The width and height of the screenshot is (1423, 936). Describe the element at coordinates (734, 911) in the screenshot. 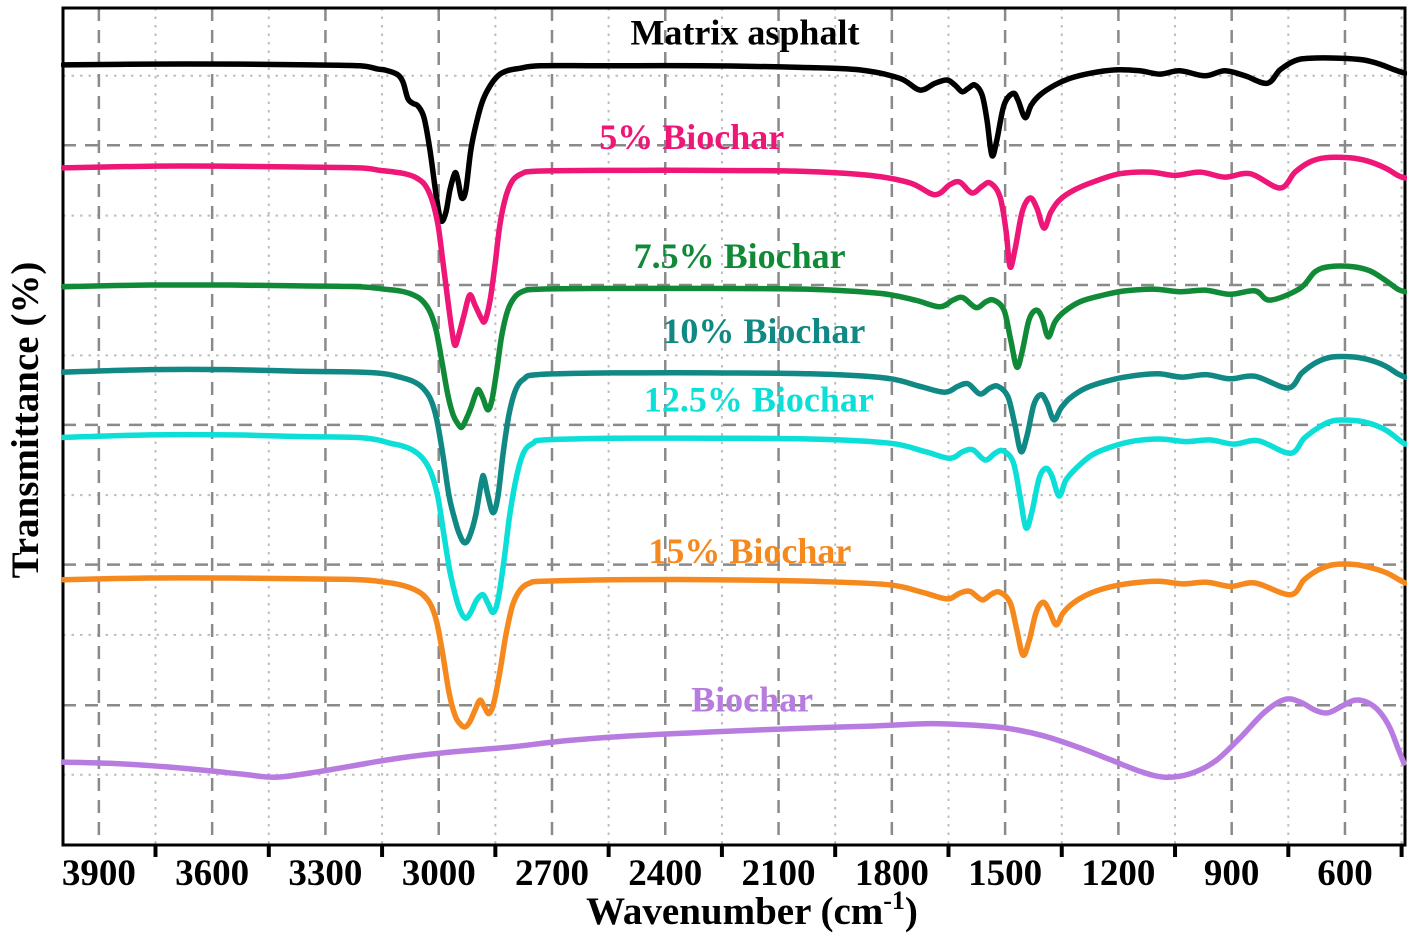

I see `x-axis-title-main: Wavenumber (cm` at that location.